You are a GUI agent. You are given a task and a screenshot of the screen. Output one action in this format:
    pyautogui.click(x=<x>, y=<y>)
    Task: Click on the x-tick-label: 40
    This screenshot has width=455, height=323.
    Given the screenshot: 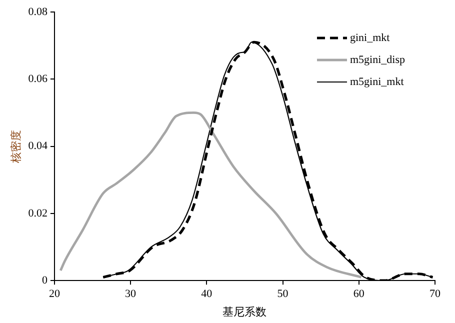 What is the action you would take?
    pyautogui.click(x=207, y=294)
    